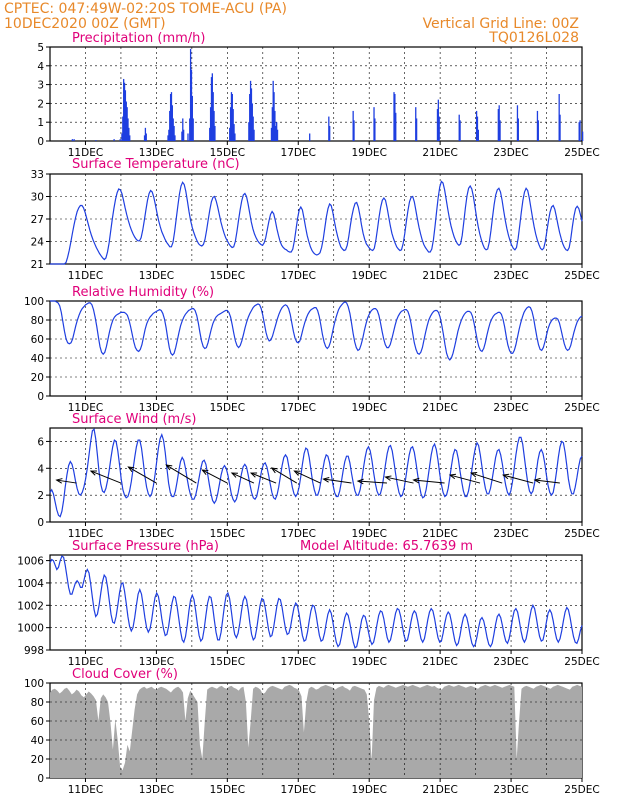  I want to click on y-tick-label: 5, so click(40, 48).